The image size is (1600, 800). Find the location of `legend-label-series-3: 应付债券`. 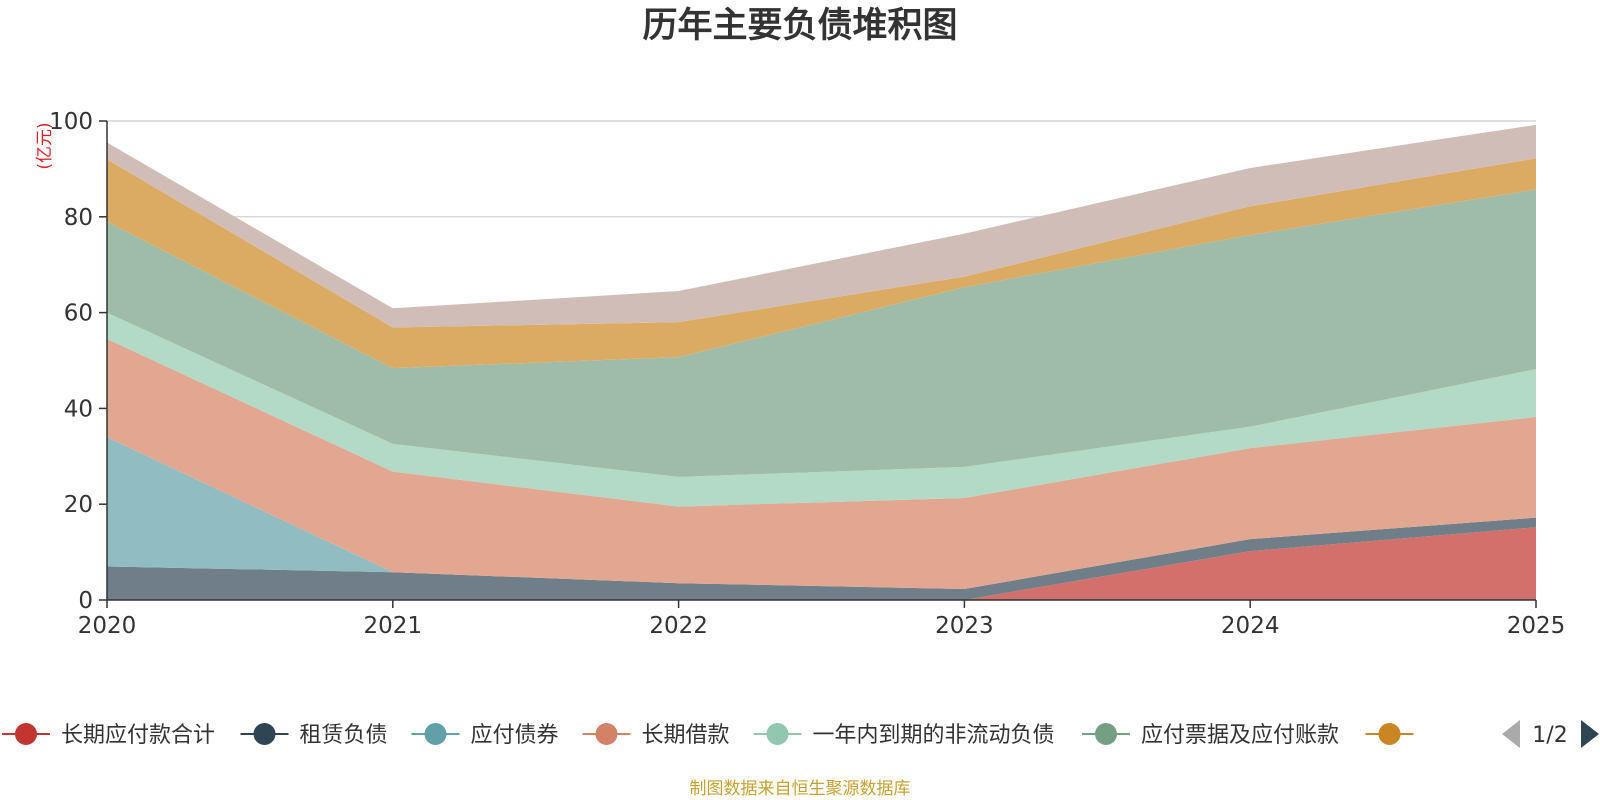

legend-label-series-3: 应付债券 is located at coordinates (515, 735).